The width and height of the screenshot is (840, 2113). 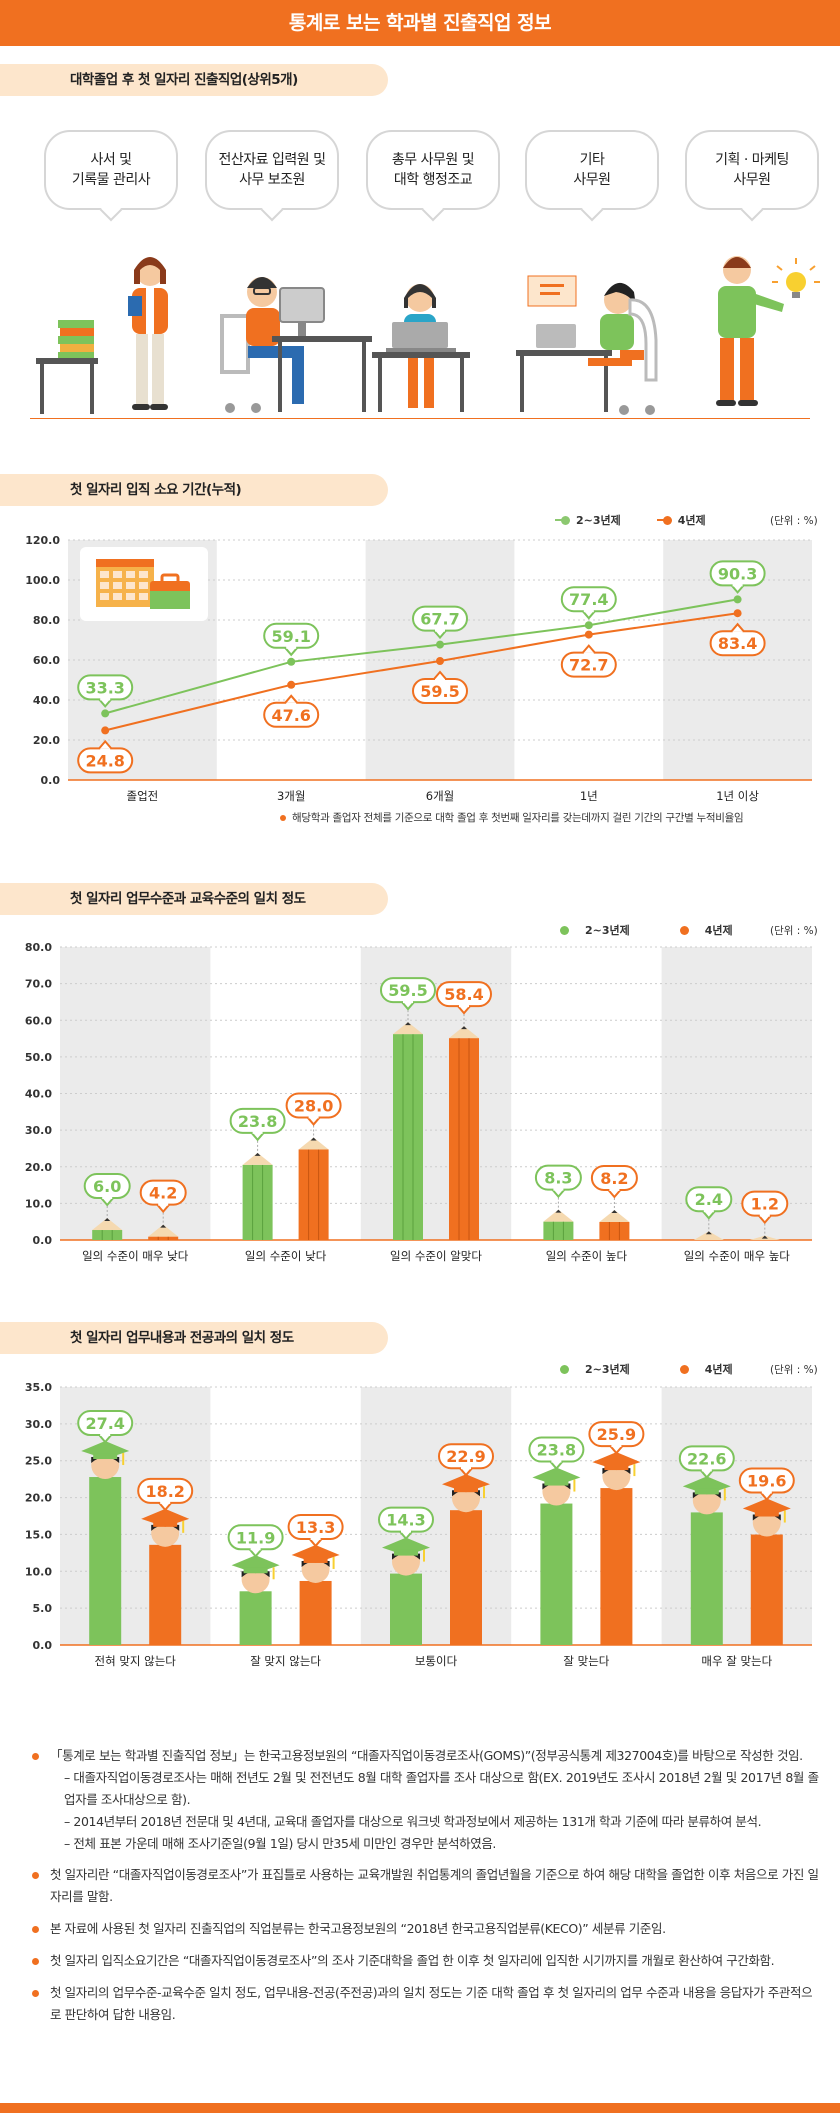 I want to click on librarian-illustration, so click(x=102, y=335).